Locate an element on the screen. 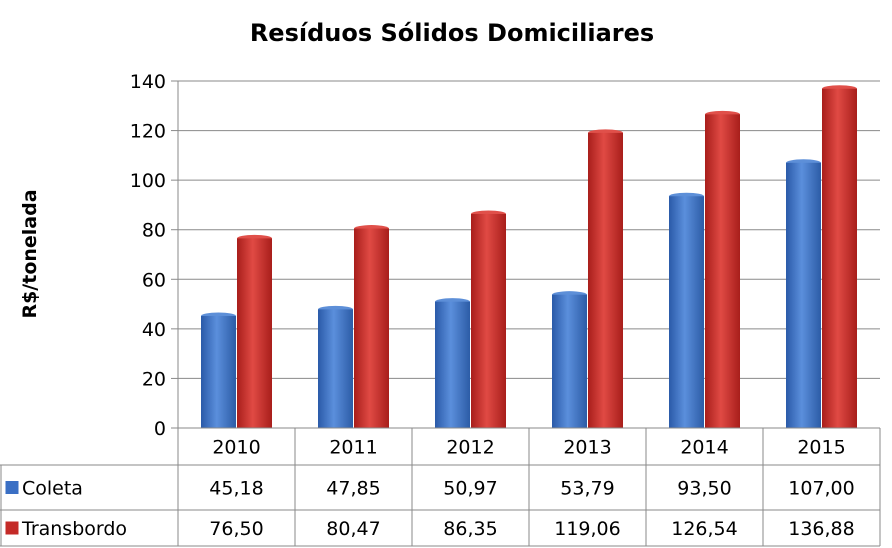  data-label-transbordo: 80,47 is located at coordinates (353, 529).